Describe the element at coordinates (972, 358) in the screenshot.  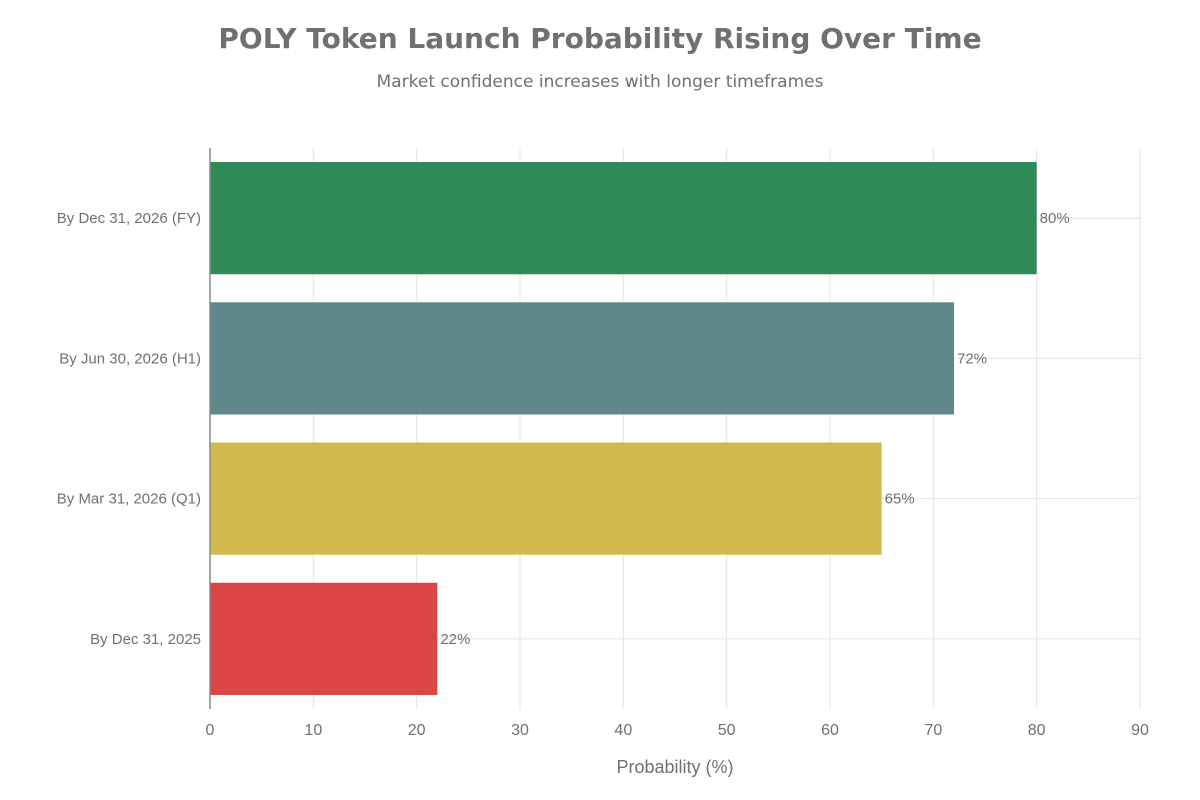
I see `data-label: 72%` at that location.